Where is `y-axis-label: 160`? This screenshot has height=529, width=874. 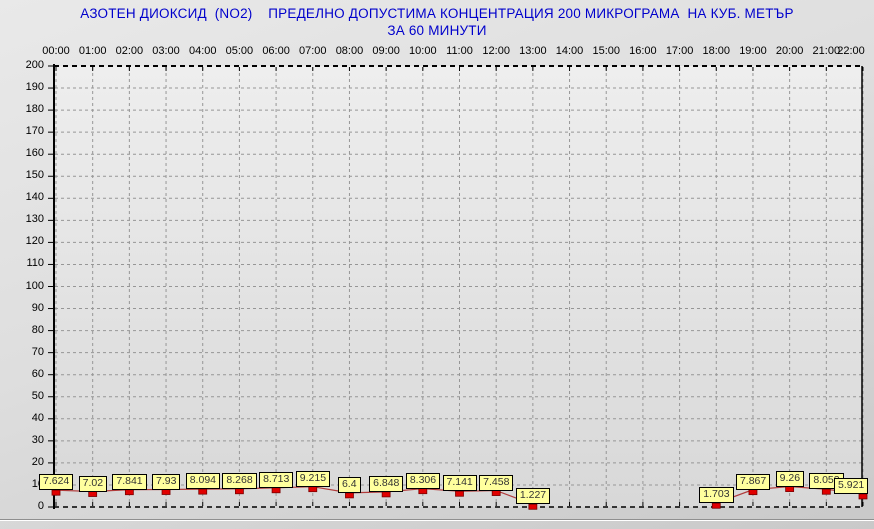
y-axis-label: 160 is located at coordinates (34, 153).